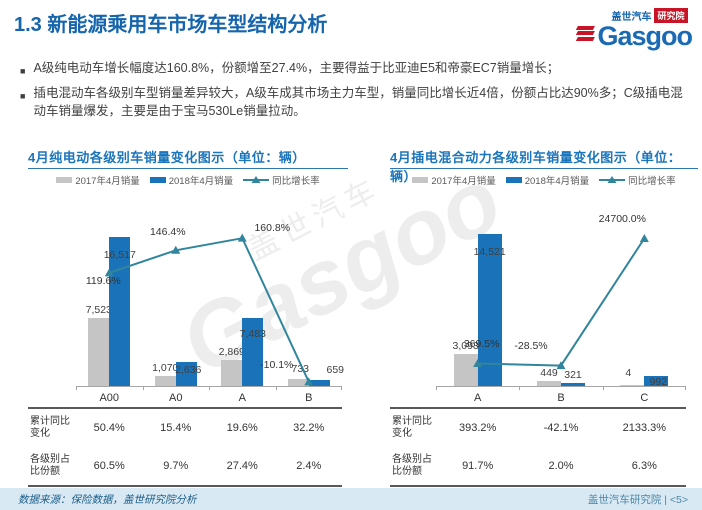 This screenshot has width=702, height=510. Describe the element at coordinates (165, 368) in the screenshot. I see `bar-value-label: 1,070` at that location.